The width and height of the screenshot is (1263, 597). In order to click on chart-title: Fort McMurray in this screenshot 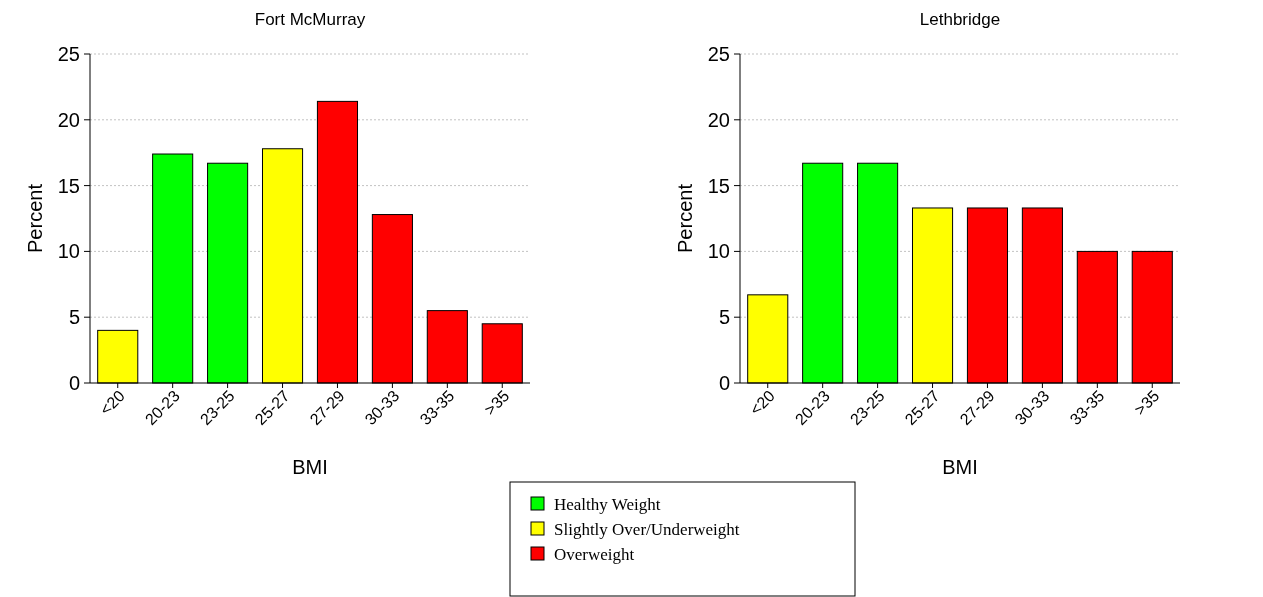, I will do `click(310, 19)`.